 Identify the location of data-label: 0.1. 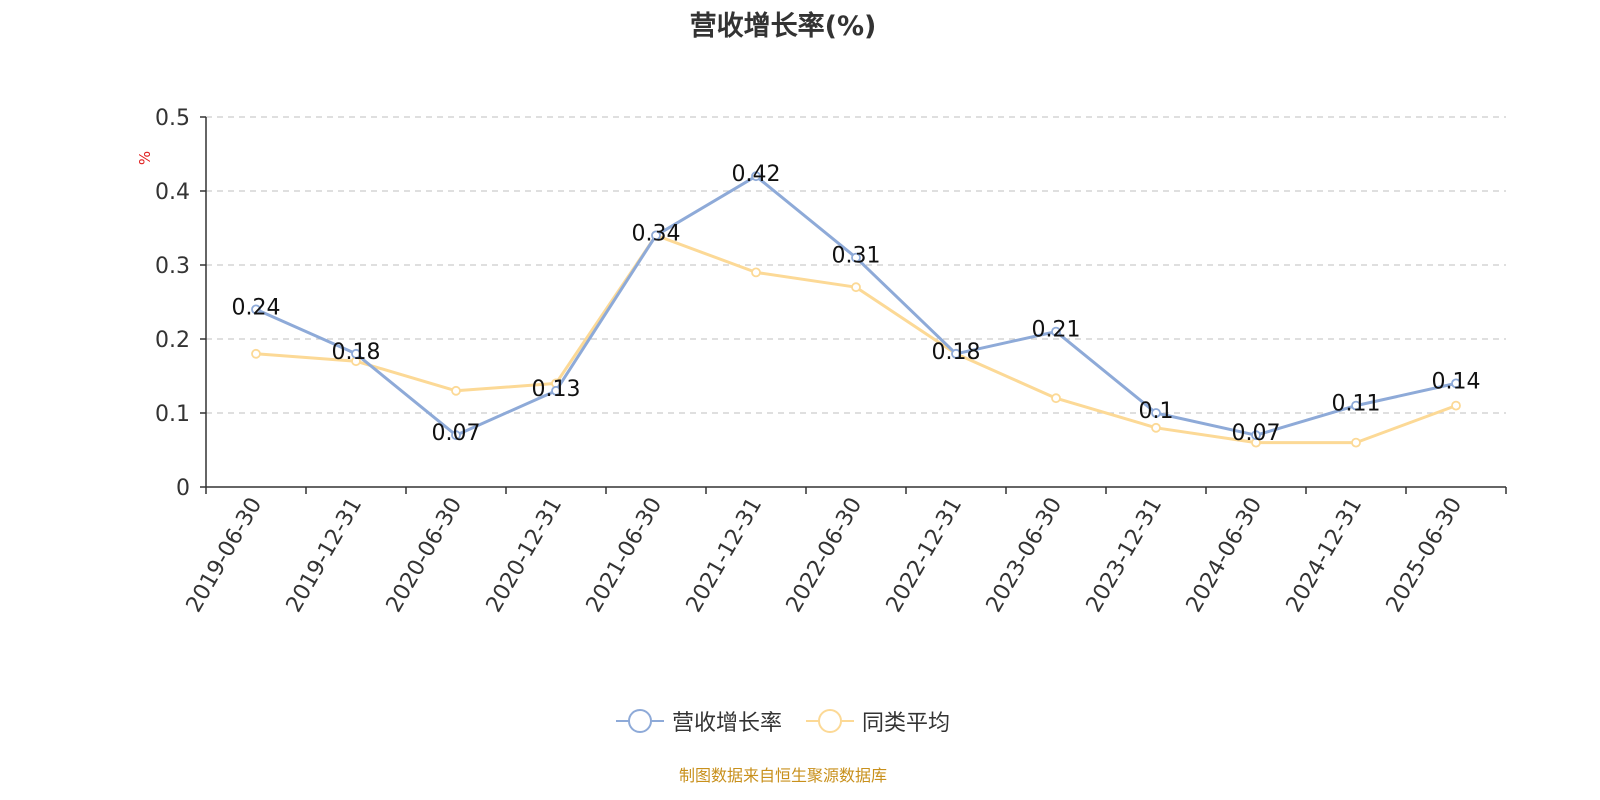
(1156, 411).